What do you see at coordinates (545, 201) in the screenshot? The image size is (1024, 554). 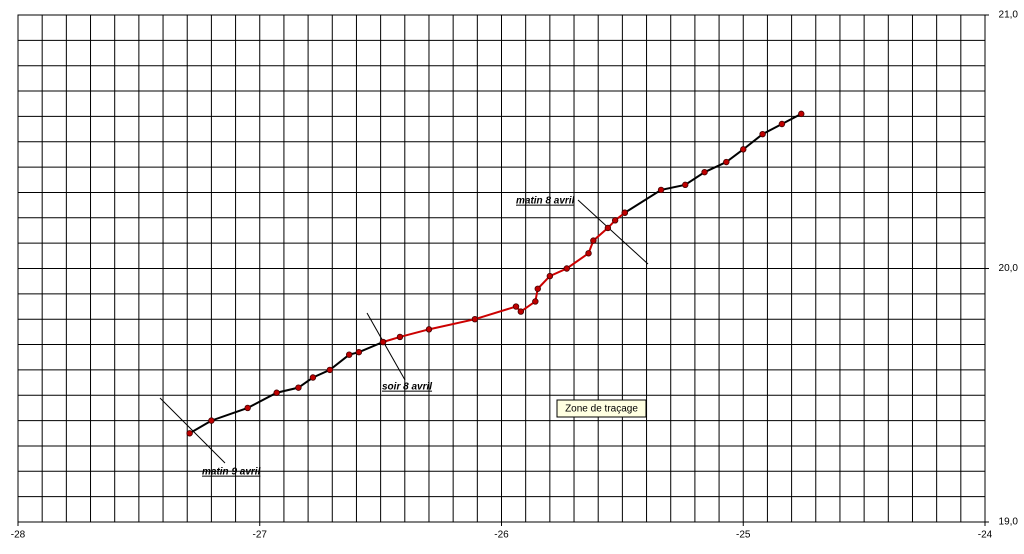 I see `annotation: matin 8 avril` at bounding box center [545, 201].